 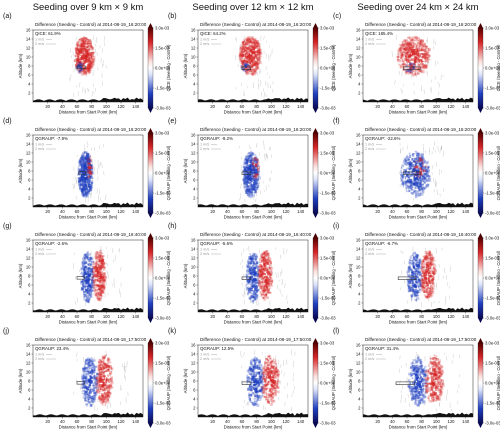 What do you see at coordinates (480, 110) in the screenshot?
I see `colorbar-extend-bottom` at bounding box center [480, 110].